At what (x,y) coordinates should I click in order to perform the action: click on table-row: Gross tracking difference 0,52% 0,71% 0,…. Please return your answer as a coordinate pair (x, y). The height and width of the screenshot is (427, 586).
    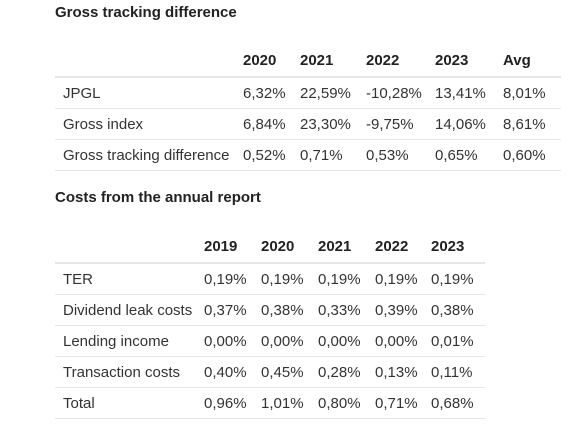
    Looking at the image, I should click on (308, 155).